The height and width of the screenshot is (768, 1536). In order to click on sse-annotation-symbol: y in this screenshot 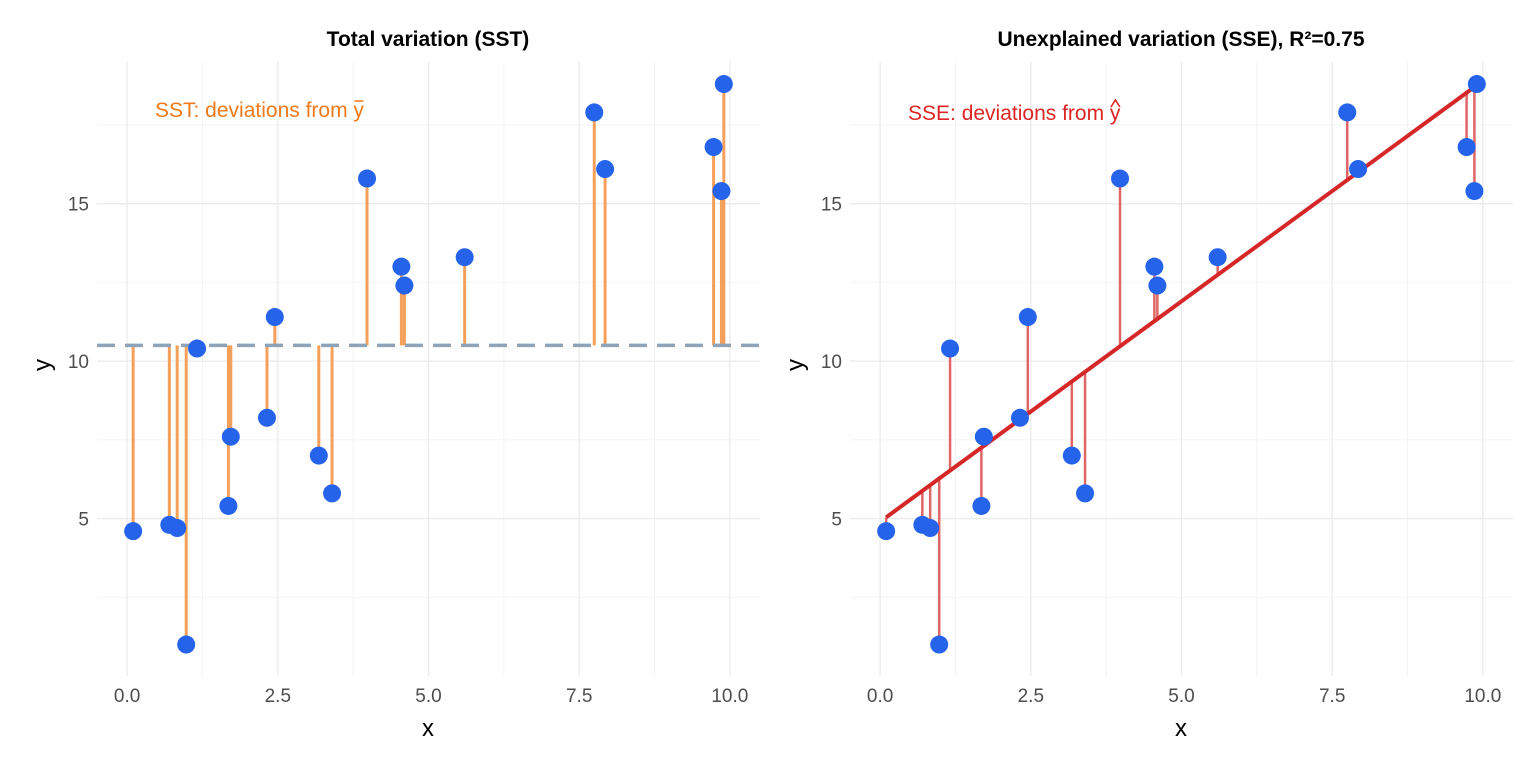, I will do `click(1115, 113)`.